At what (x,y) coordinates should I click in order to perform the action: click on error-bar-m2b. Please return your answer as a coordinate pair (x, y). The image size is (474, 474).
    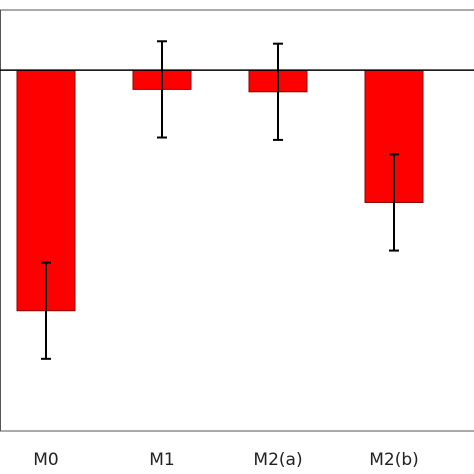
    Looking at the image, I should click on (394, 202).